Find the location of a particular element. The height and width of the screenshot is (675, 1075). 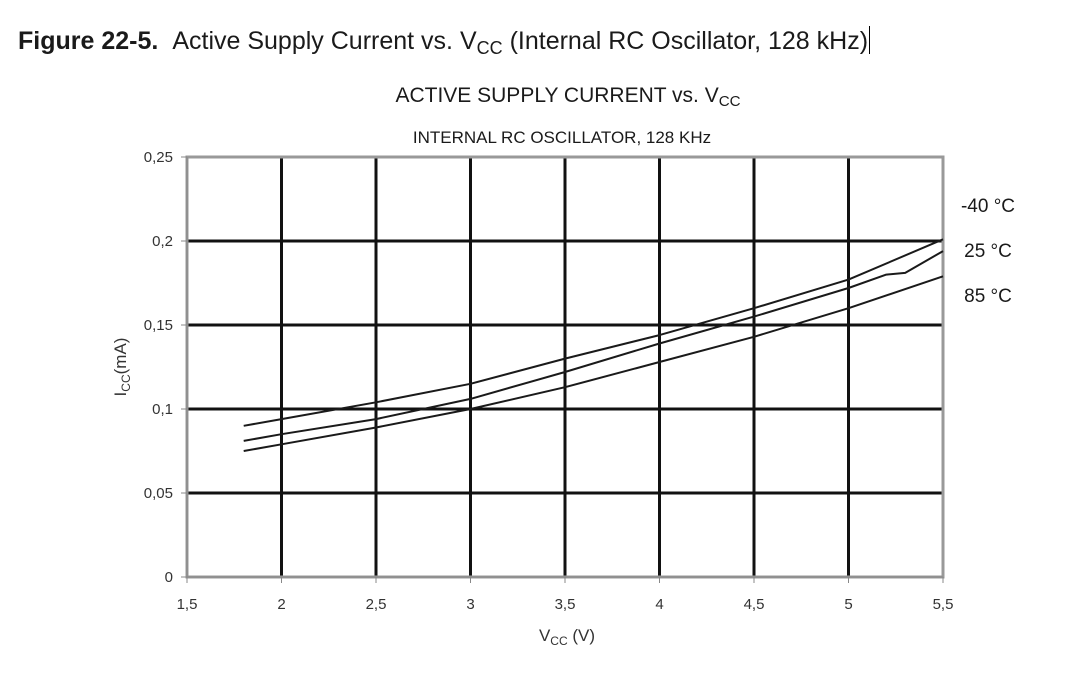

x-axis-label: VCC (V) is located at coordinates (567, 637).